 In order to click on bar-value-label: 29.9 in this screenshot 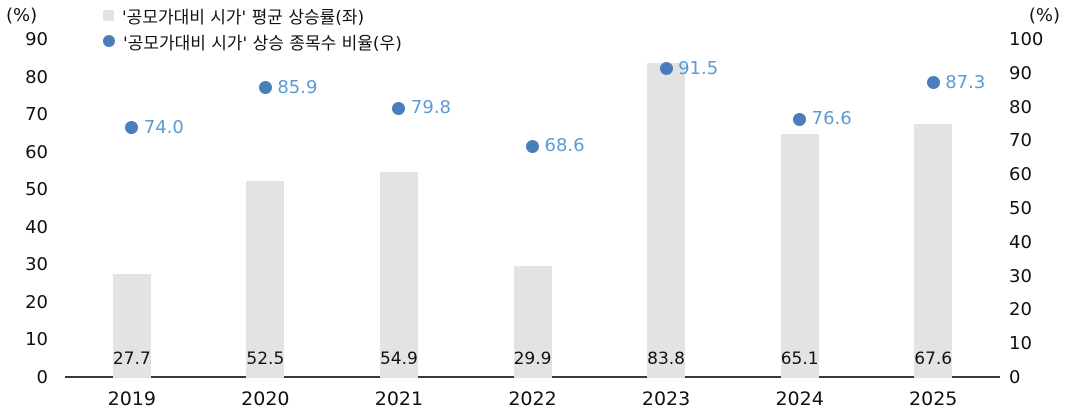, I will do `click(532, 359)`.